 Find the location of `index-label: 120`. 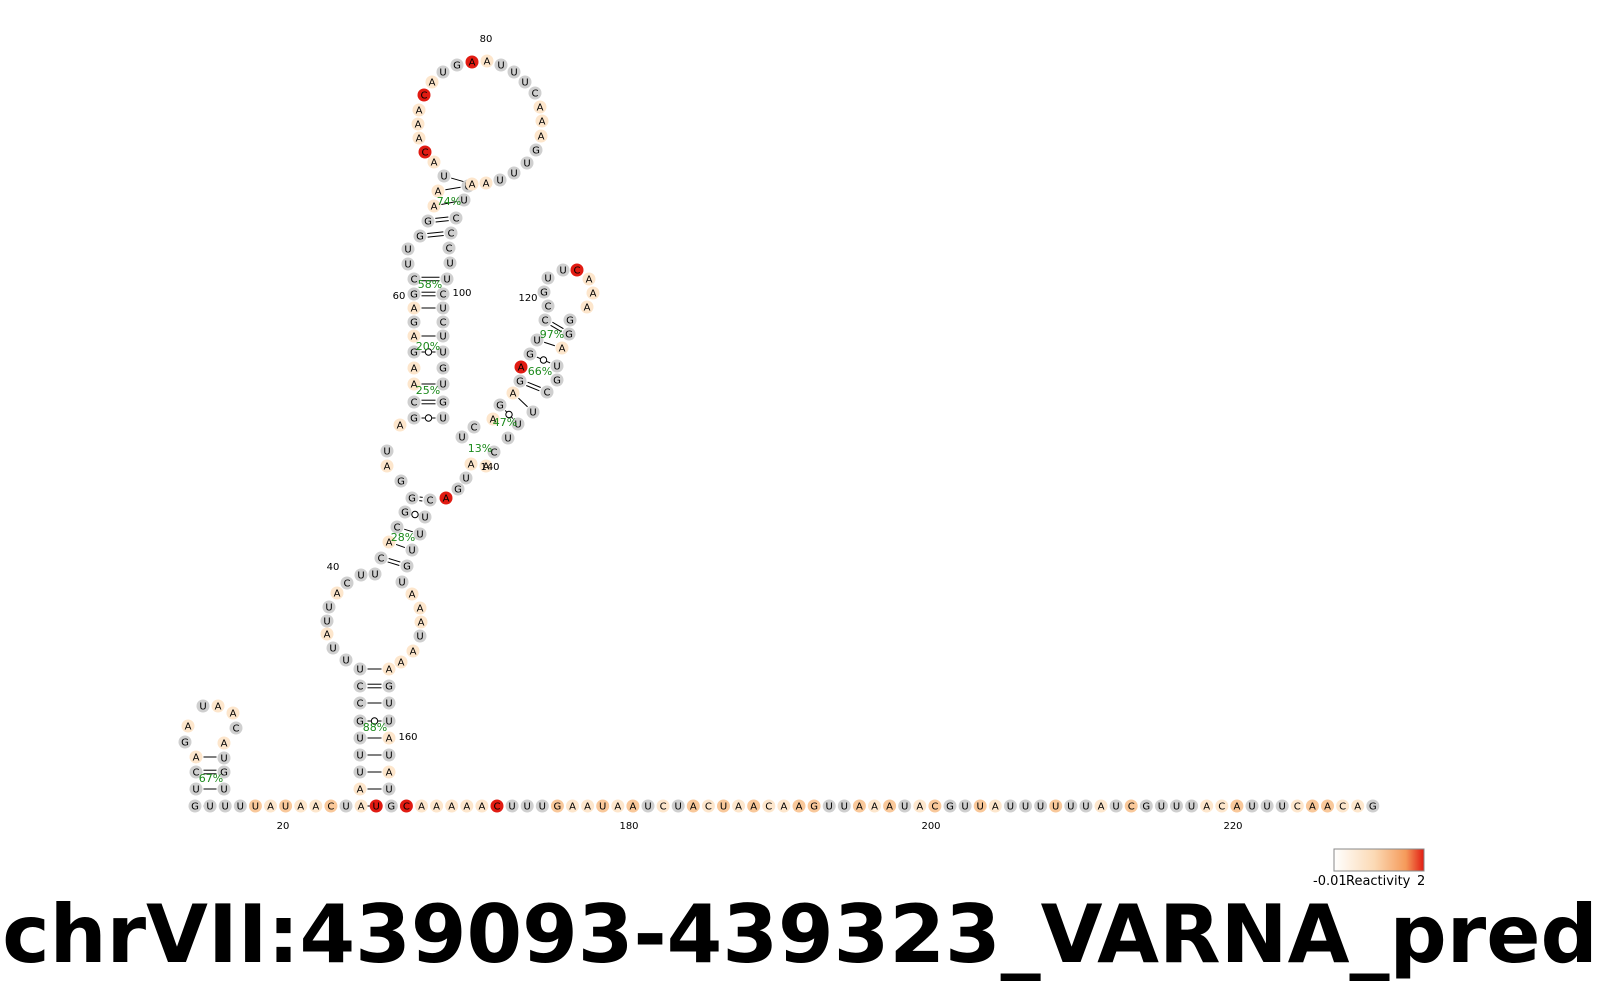

index-label: 120 is located at coordinates (527, 298).